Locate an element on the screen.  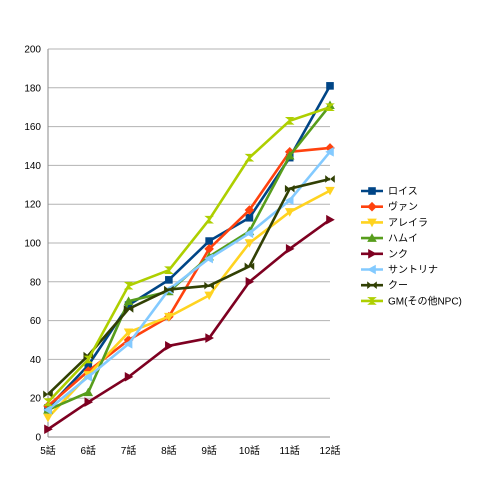
legend-item: ヴァン is located at coordinates (389, 206).